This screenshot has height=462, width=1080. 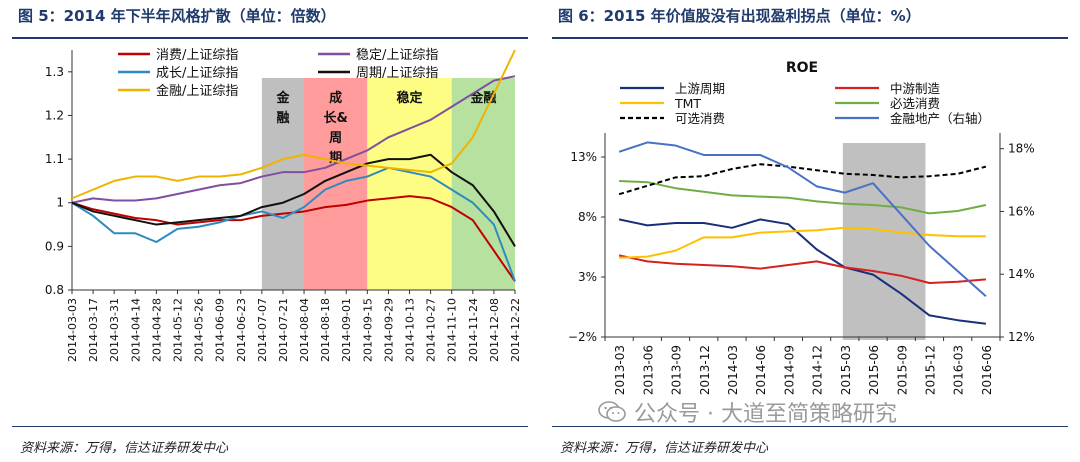 I want to click on x-tick-label: 2014-09-01, so click(x=346, y=330).